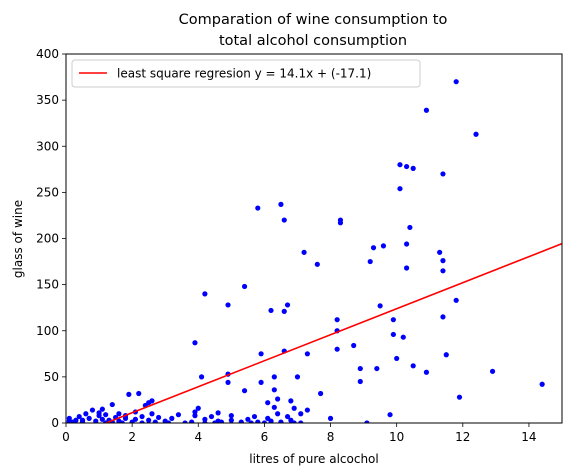 The height and width of the screenshot is (476, 571). I want to click on x-tick-label: 10, so click(396, 437).